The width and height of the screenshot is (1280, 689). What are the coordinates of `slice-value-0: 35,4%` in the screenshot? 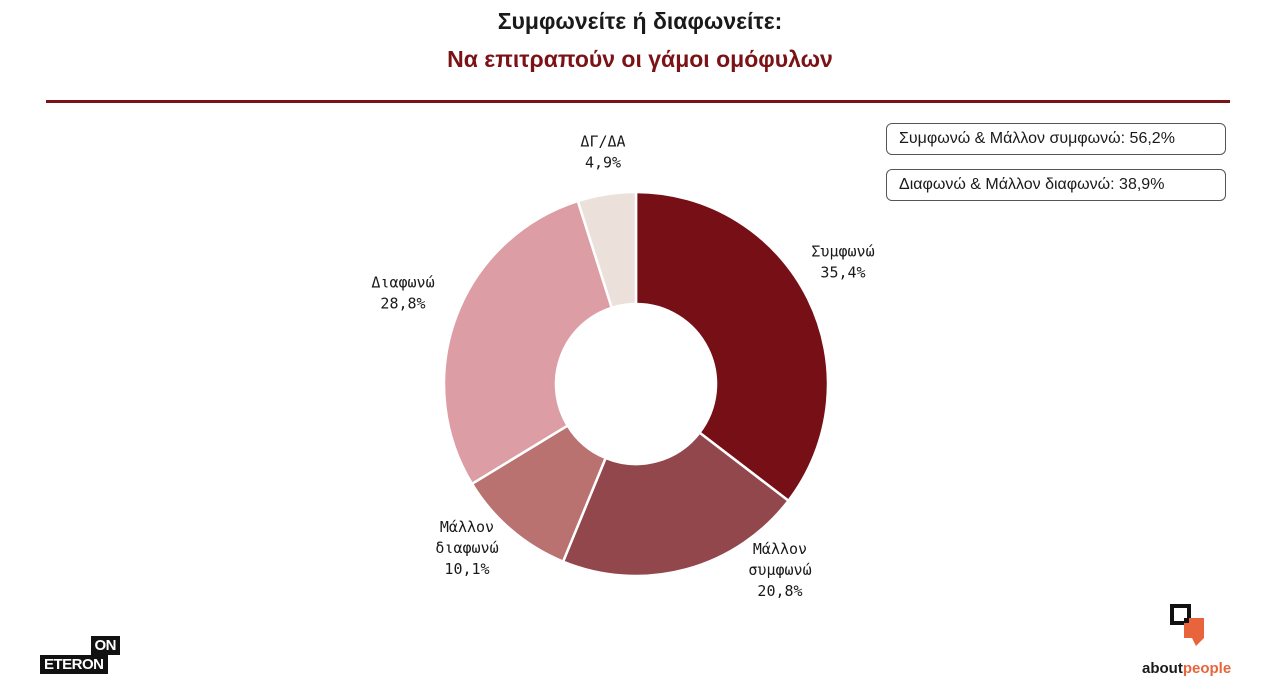 It's located at (842, 273).